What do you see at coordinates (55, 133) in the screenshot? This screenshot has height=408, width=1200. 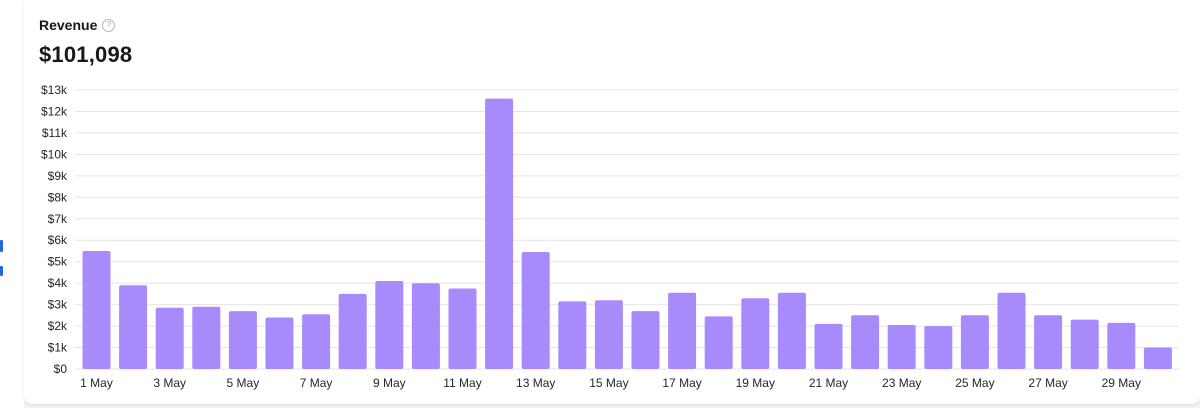 I see `y-tick-label: $11k` at bounding box center [55, 133].